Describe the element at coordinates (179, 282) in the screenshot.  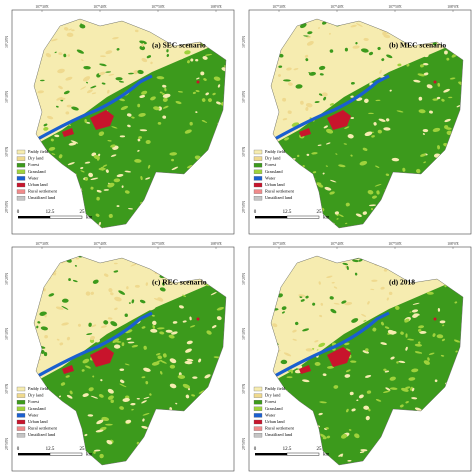
I see `panel-title: (c) REC scenario` at that location.